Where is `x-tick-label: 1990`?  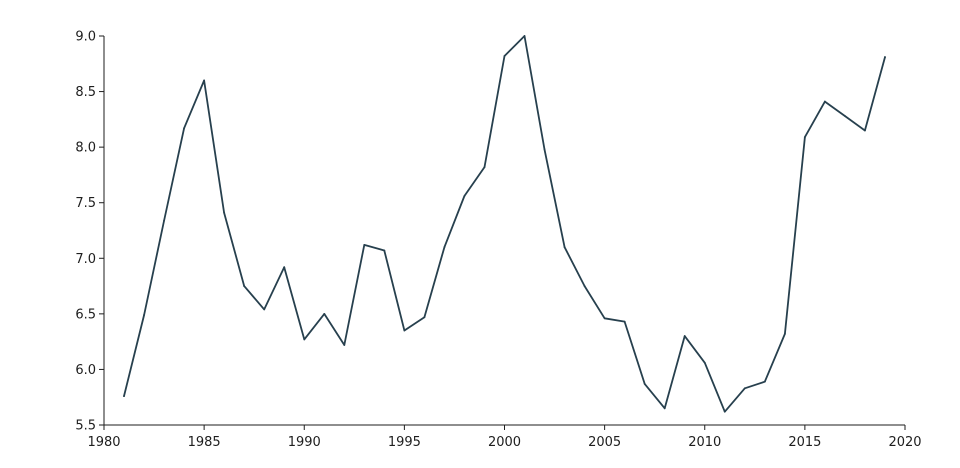 x-tick-label: 1990 is located at coordinates (304, 442).